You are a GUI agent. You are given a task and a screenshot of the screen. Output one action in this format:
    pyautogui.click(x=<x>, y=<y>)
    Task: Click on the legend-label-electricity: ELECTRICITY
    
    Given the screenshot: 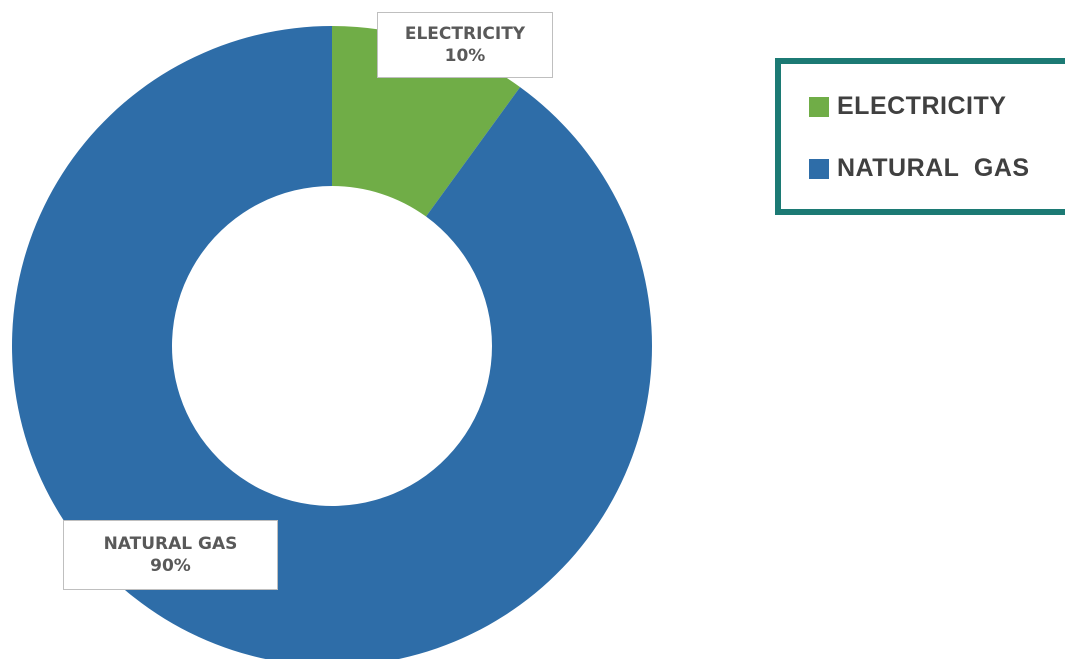 What is the action you would take?
    pyautogui.click(x=921, y=106)
    